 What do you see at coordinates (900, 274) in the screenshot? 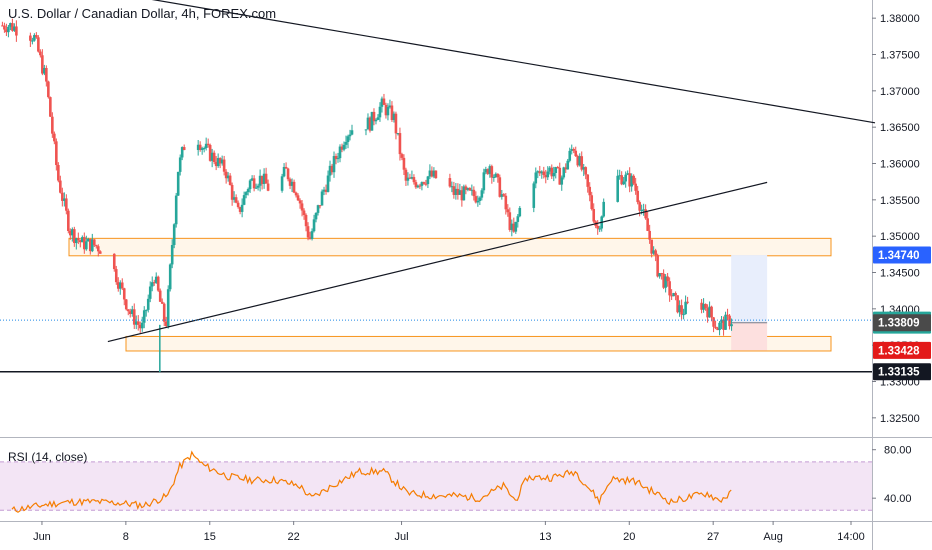
I see `price-tick-7: 1.34500` at bounding box center [900, 274].